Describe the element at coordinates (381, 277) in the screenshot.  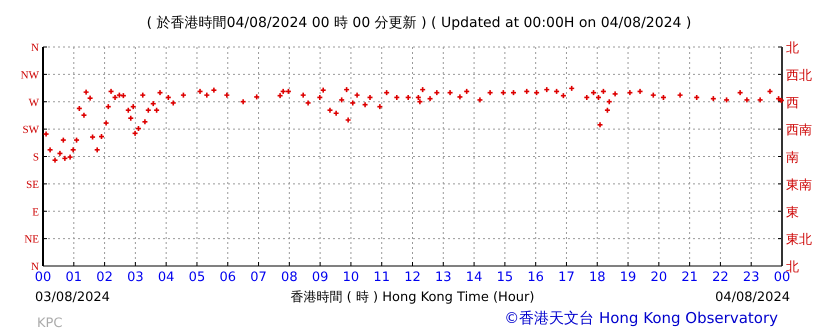
I see `x-tick-label: 11` at that location.